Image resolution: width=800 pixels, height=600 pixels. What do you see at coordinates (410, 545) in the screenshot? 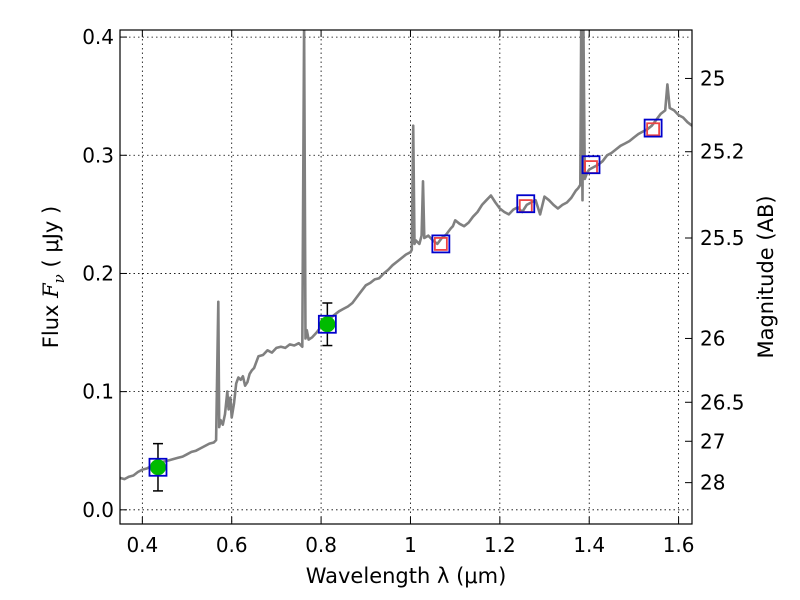
I see `x-tick-label: 1` at bounding box center [410, 545].